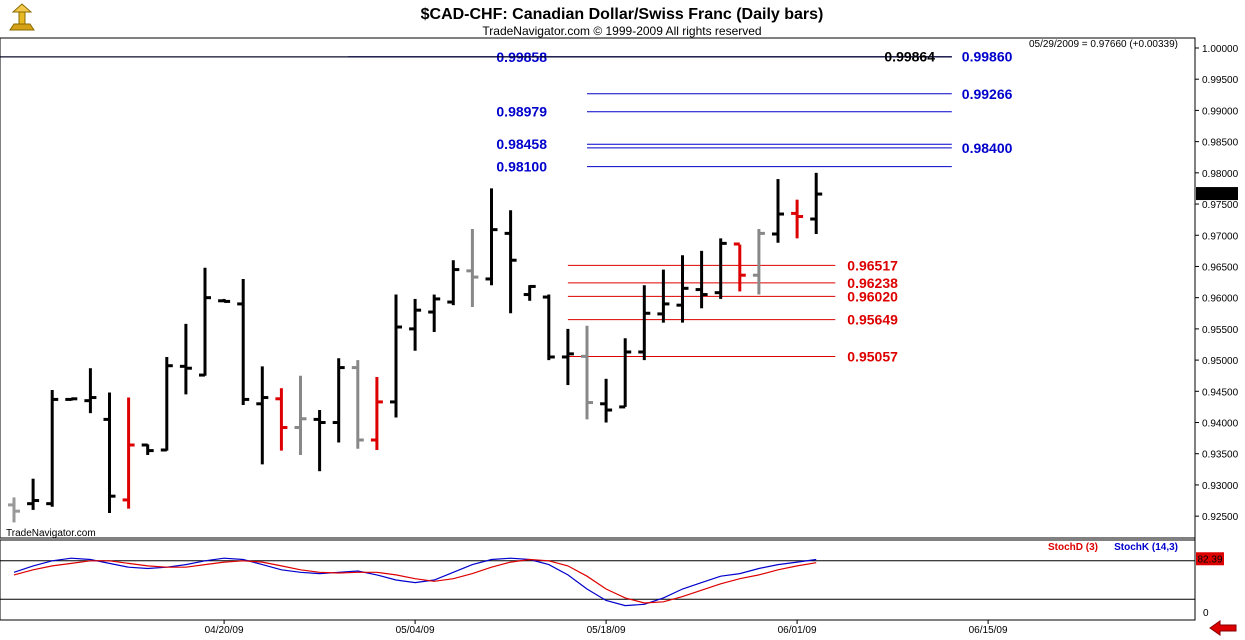 Image resolution: width=1245 pixels, height=640 pixels. I want to click on y-tick-label-11: 0.94500, so click(1220, 392).